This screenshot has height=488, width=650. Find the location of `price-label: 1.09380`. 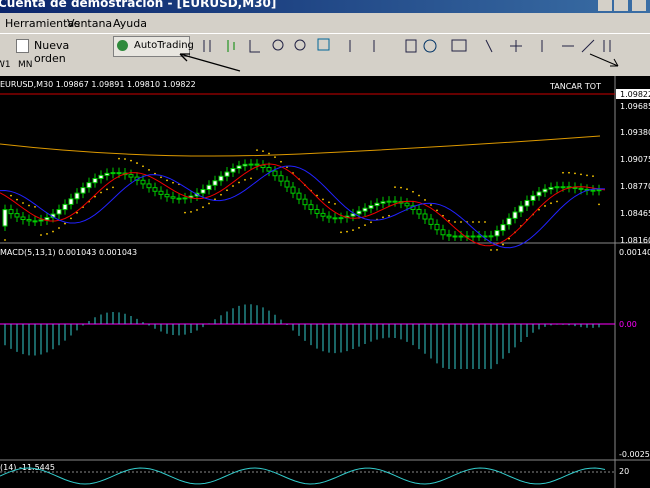

price-label: 1.09380 is located at coordinates (635, 132).